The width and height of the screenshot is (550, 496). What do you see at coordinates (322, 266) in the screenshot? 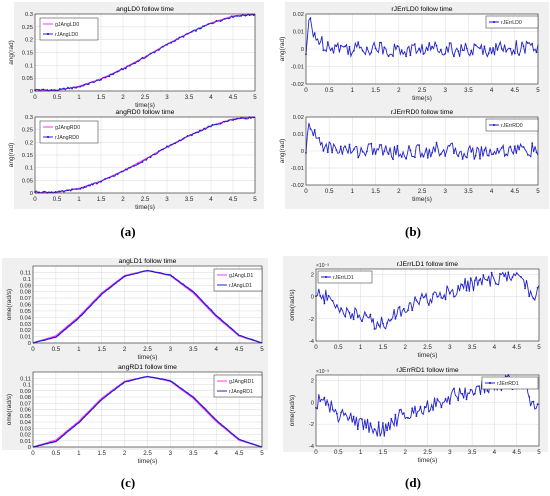
I see `axis-exponent: ×10⁻³` at bounding box center [322, 266].